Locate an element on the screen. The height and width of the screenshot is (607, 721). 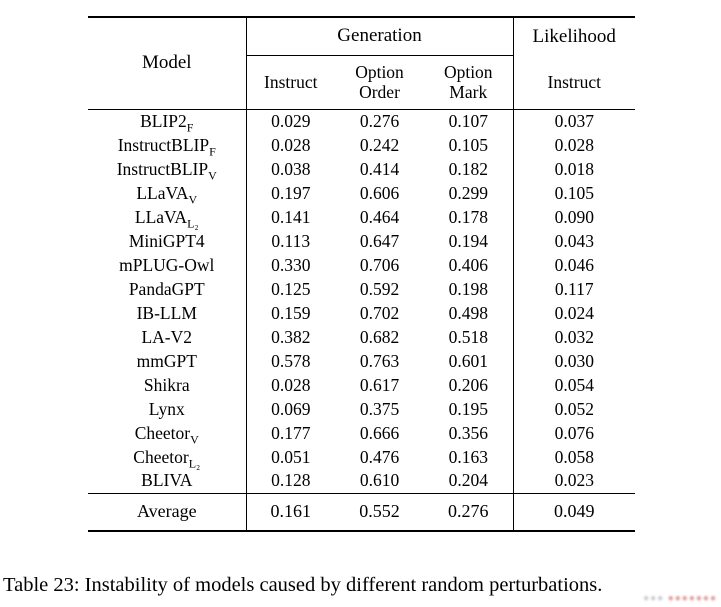
table-row: mmGPT 0.578 0.763 0.601 0.030 is located at coordinates (361, 361).